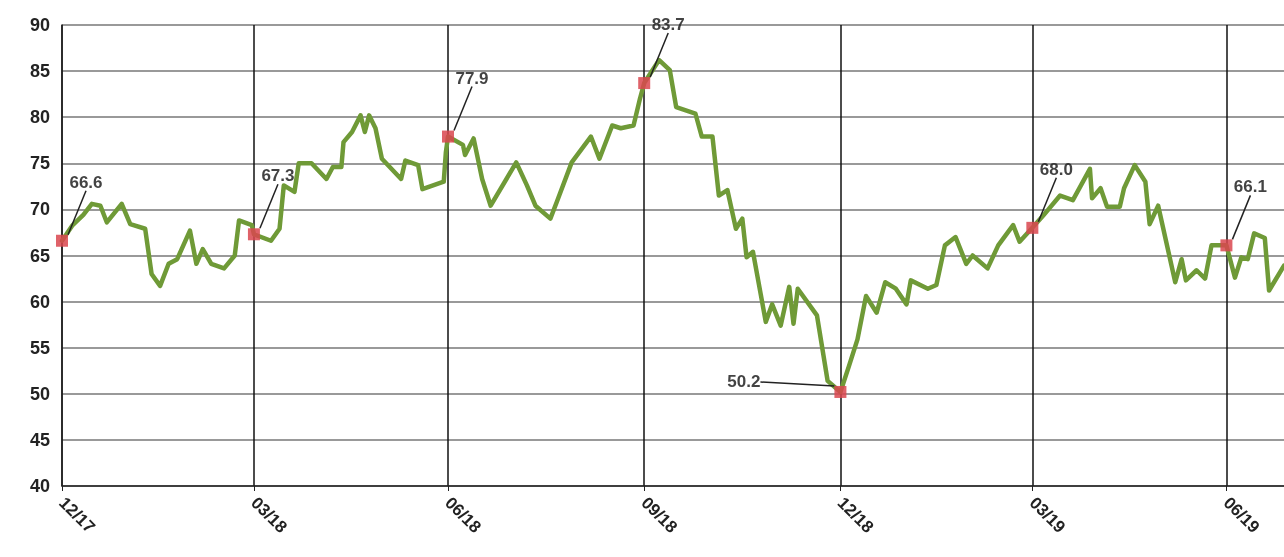  I want to click on y-tick-label: 70, so click(39, 209).